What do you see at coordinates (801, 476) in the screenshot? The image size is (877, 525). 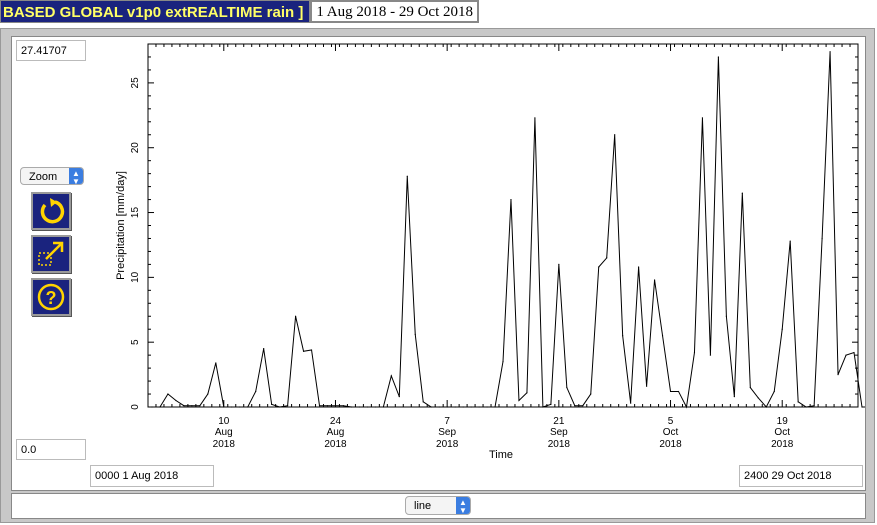 I see `end-time-input: 2400 29 Oct 2018` at bounding box center [801, 476].